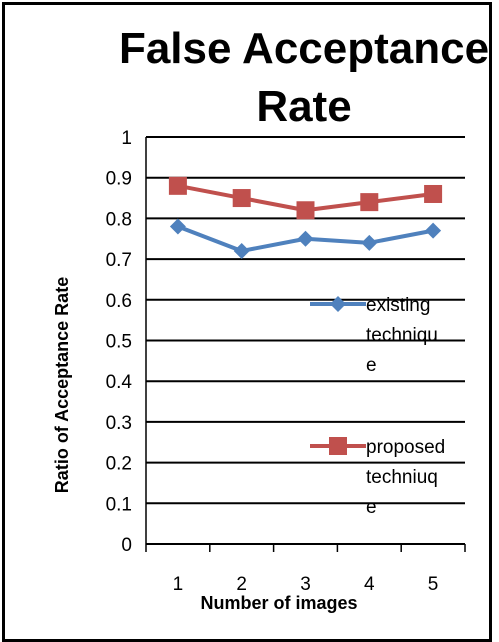  Describe the element at coordinates (119, 179) in the screenshot. I see `y-tick-label: 0.9` at that location.